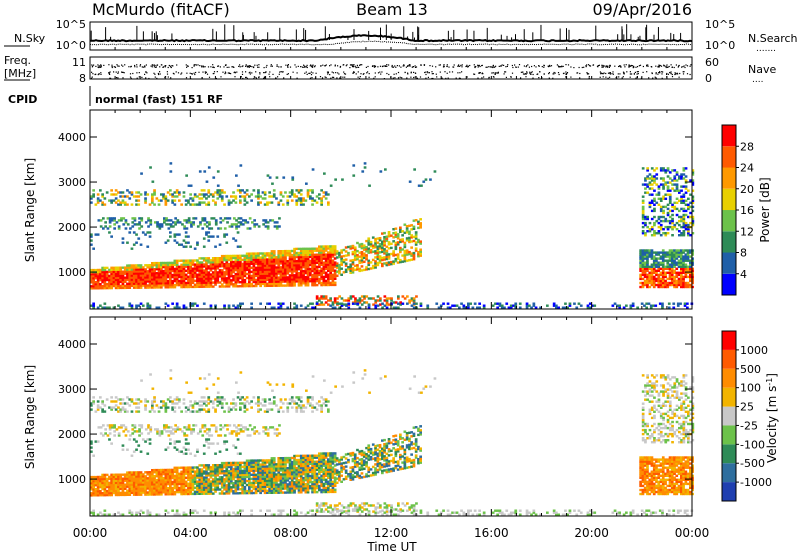  I want to click on freq-strip-frame, so click(391, 68).